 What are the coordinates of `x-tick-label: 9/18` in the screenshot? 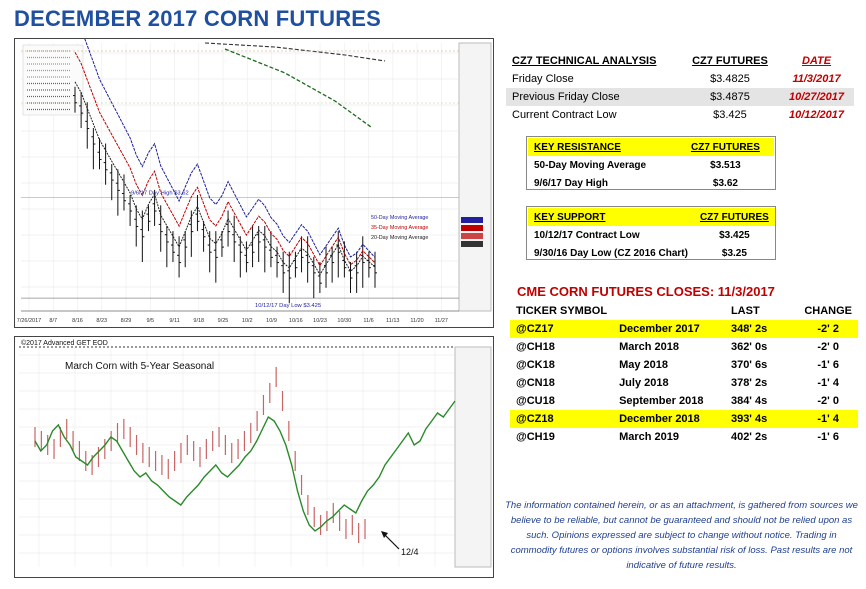 It's located at (198, 321).